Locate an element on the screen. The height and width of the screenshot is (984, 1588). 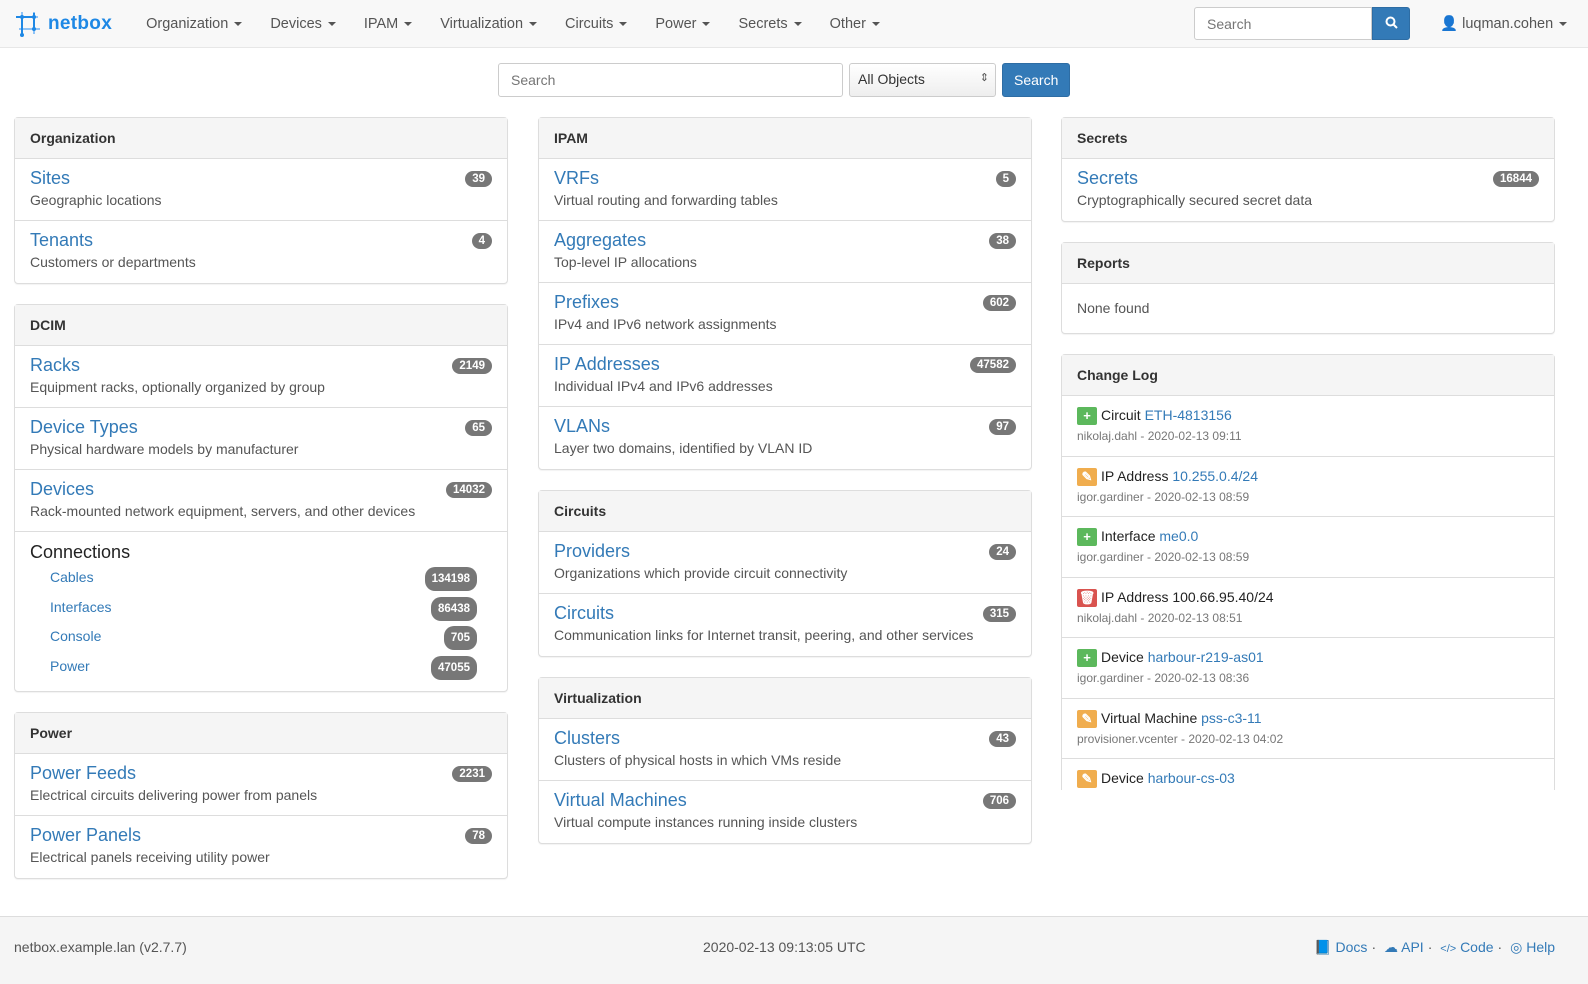
item-link: Devices is located at coordinates (62, 489).